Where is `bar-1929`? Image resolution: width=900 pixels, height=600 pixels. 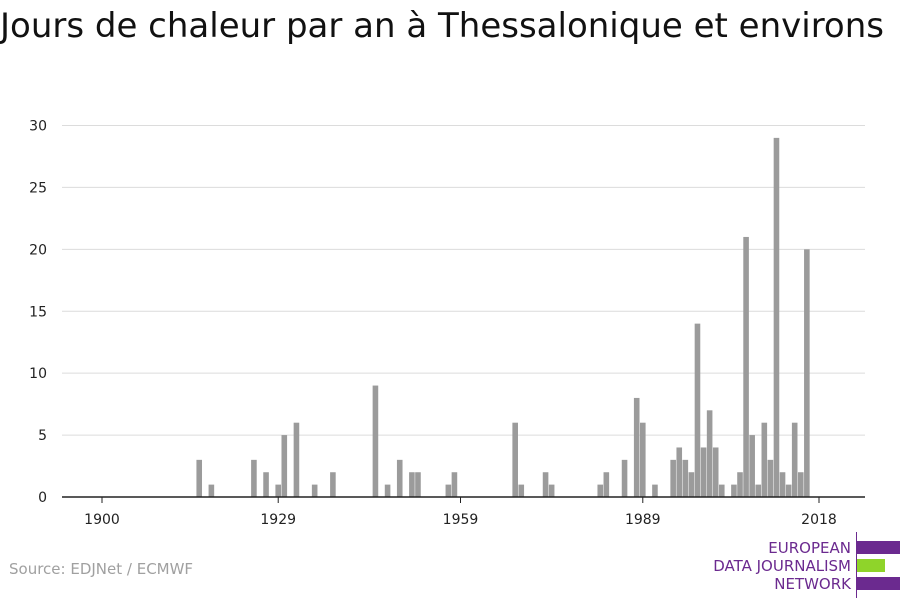
bar-1929 is located at coordinates (278, 490).